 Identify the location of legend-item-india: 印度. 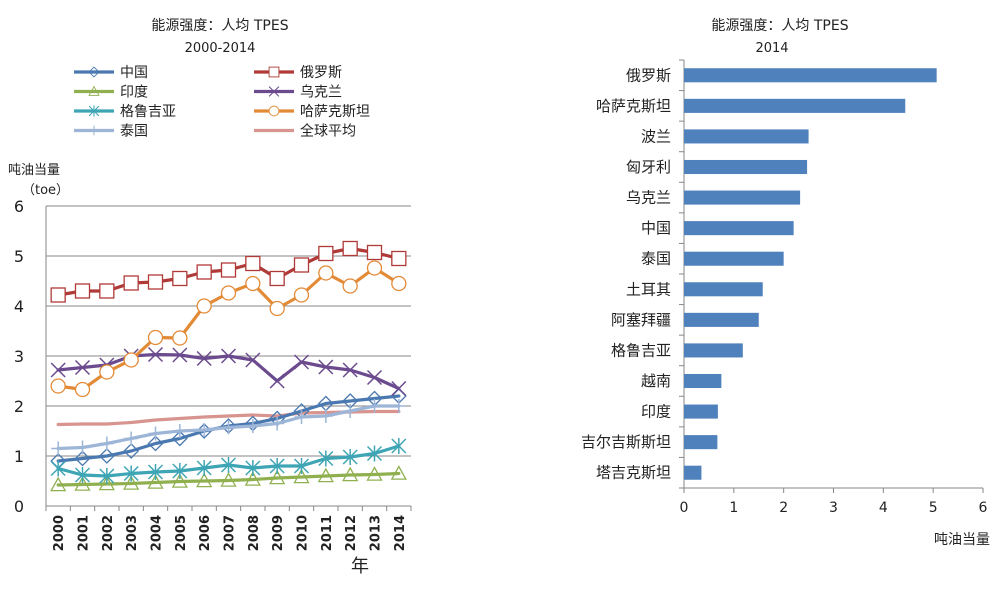
(111, 93).